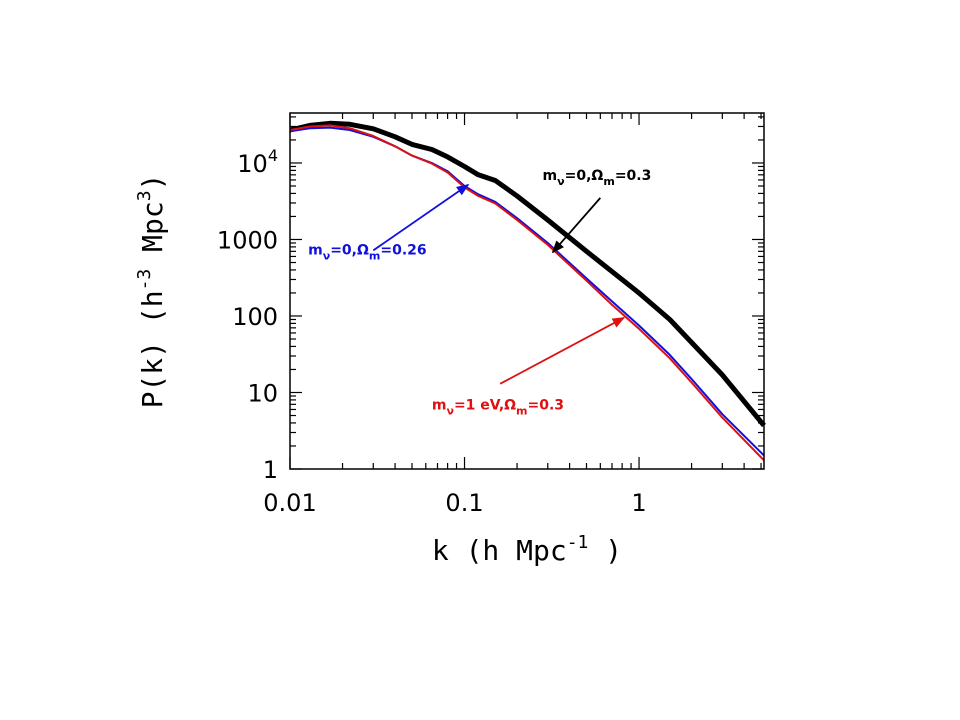  Describe the element at coordinates (289, 503) in the screenshot. I see `x-tick-label: 0.01` at that location.